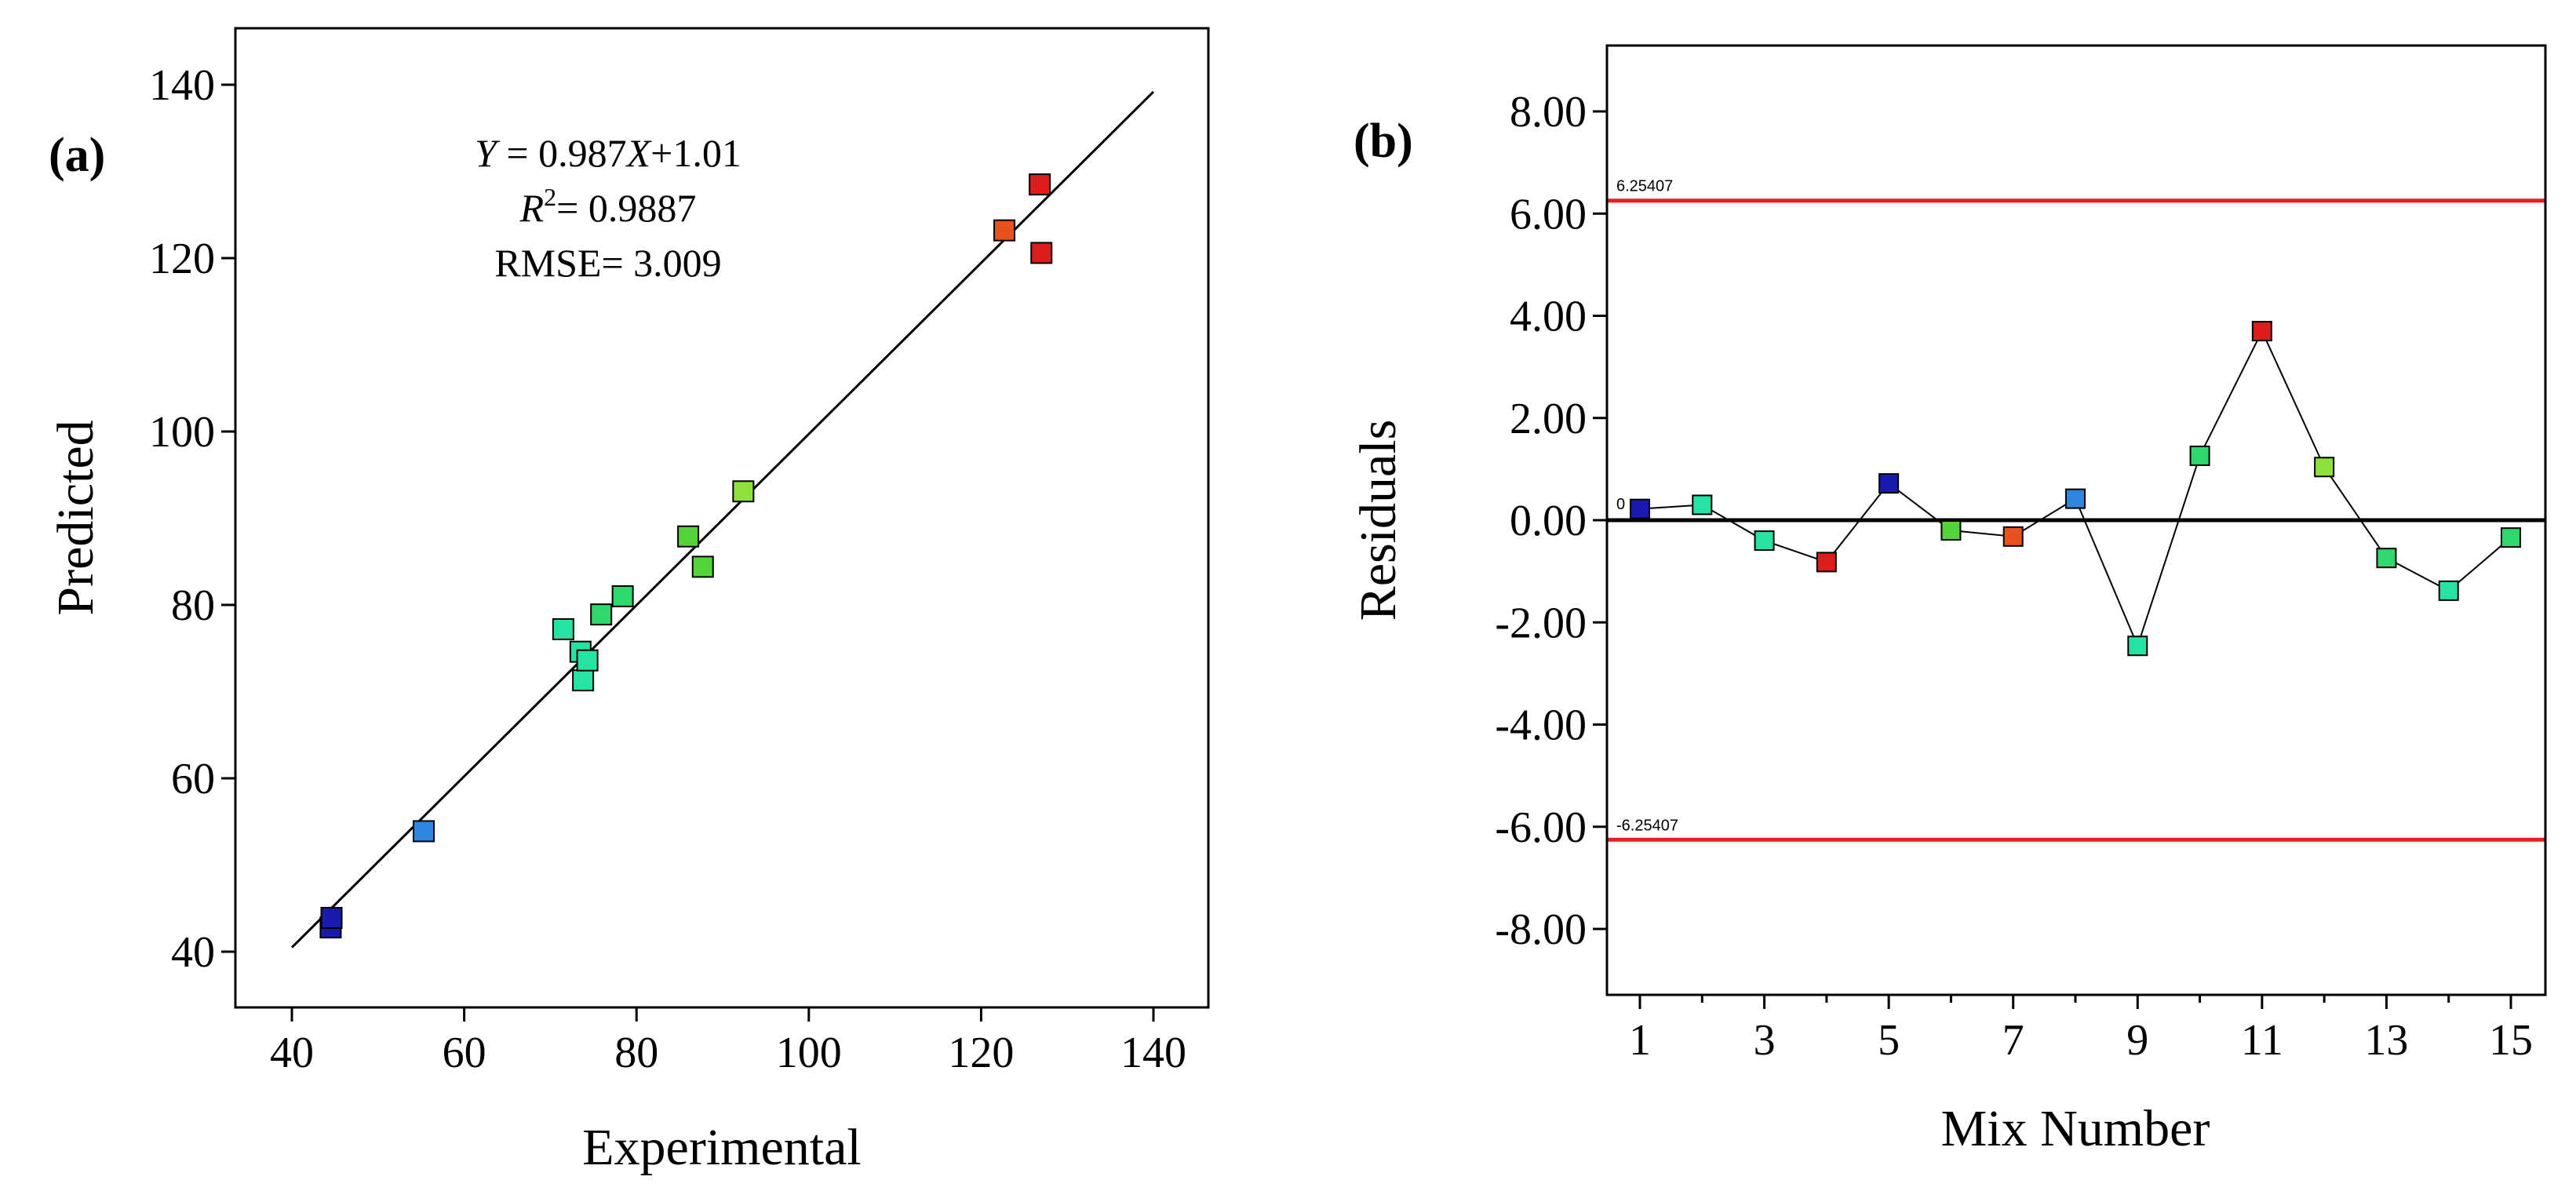  What do you see at coordinates (1644, 186) in the screenshot?
I see `limit-label: 6.25407` at bounding box center [1644, 186].